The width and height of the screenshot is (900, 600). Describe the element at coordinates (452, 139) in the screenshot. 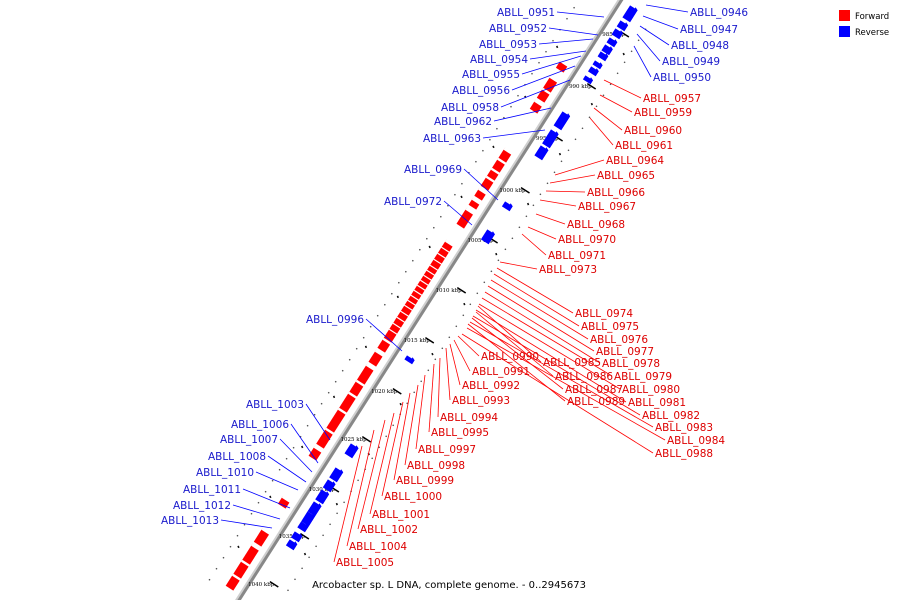

I see `reverse-gene-label: ABLL_0963` at that location.